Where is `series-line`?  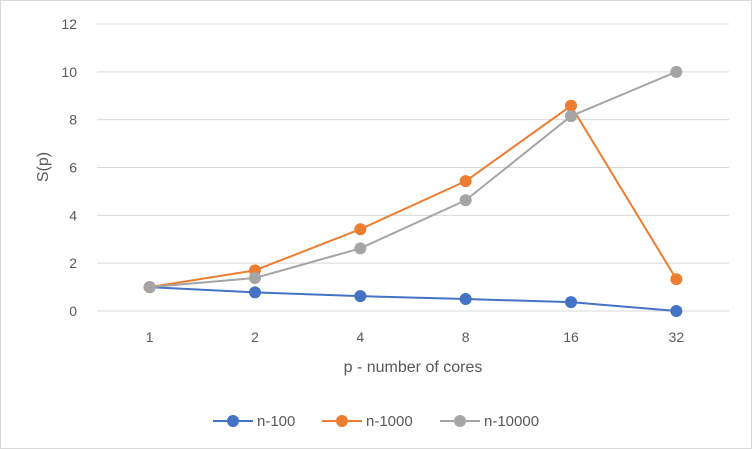 series-line is located at coordinates (413, 299).